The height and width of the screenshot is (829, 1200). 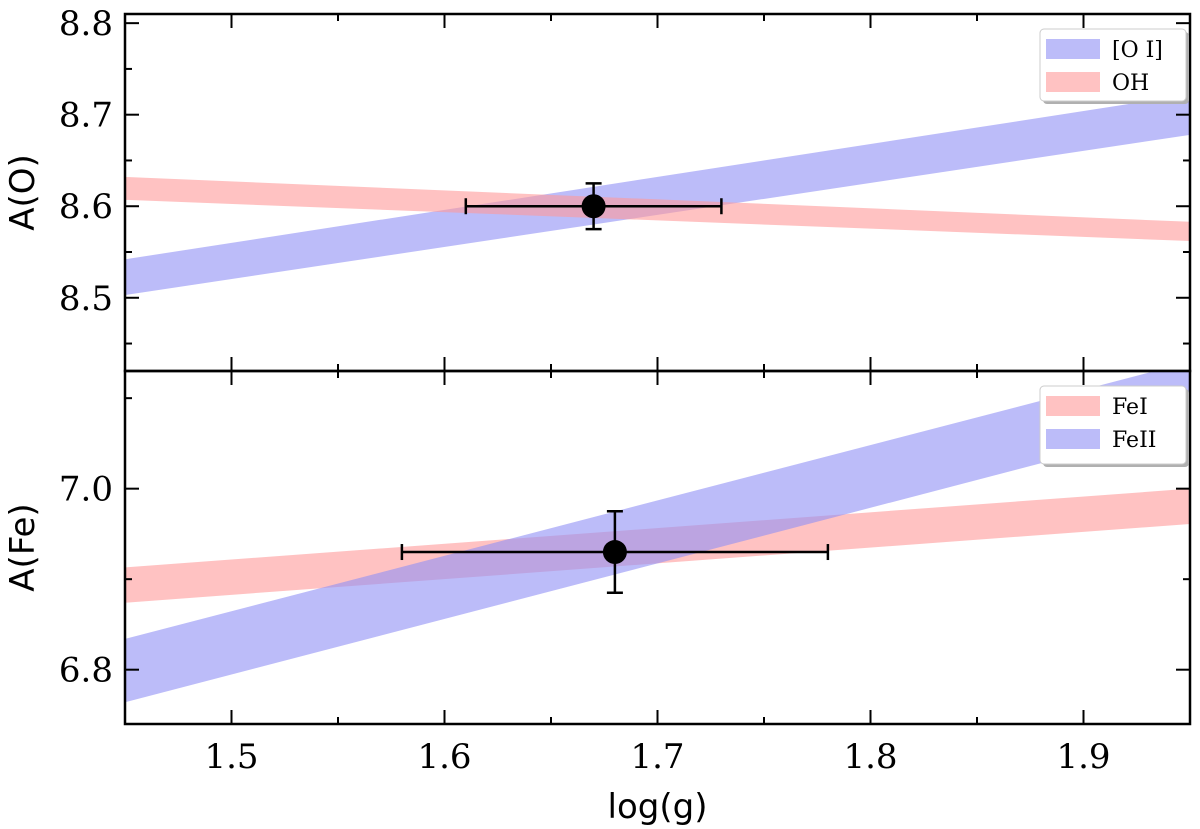 I want to click on legend-label: FeII, so click(x=1134, y=440).